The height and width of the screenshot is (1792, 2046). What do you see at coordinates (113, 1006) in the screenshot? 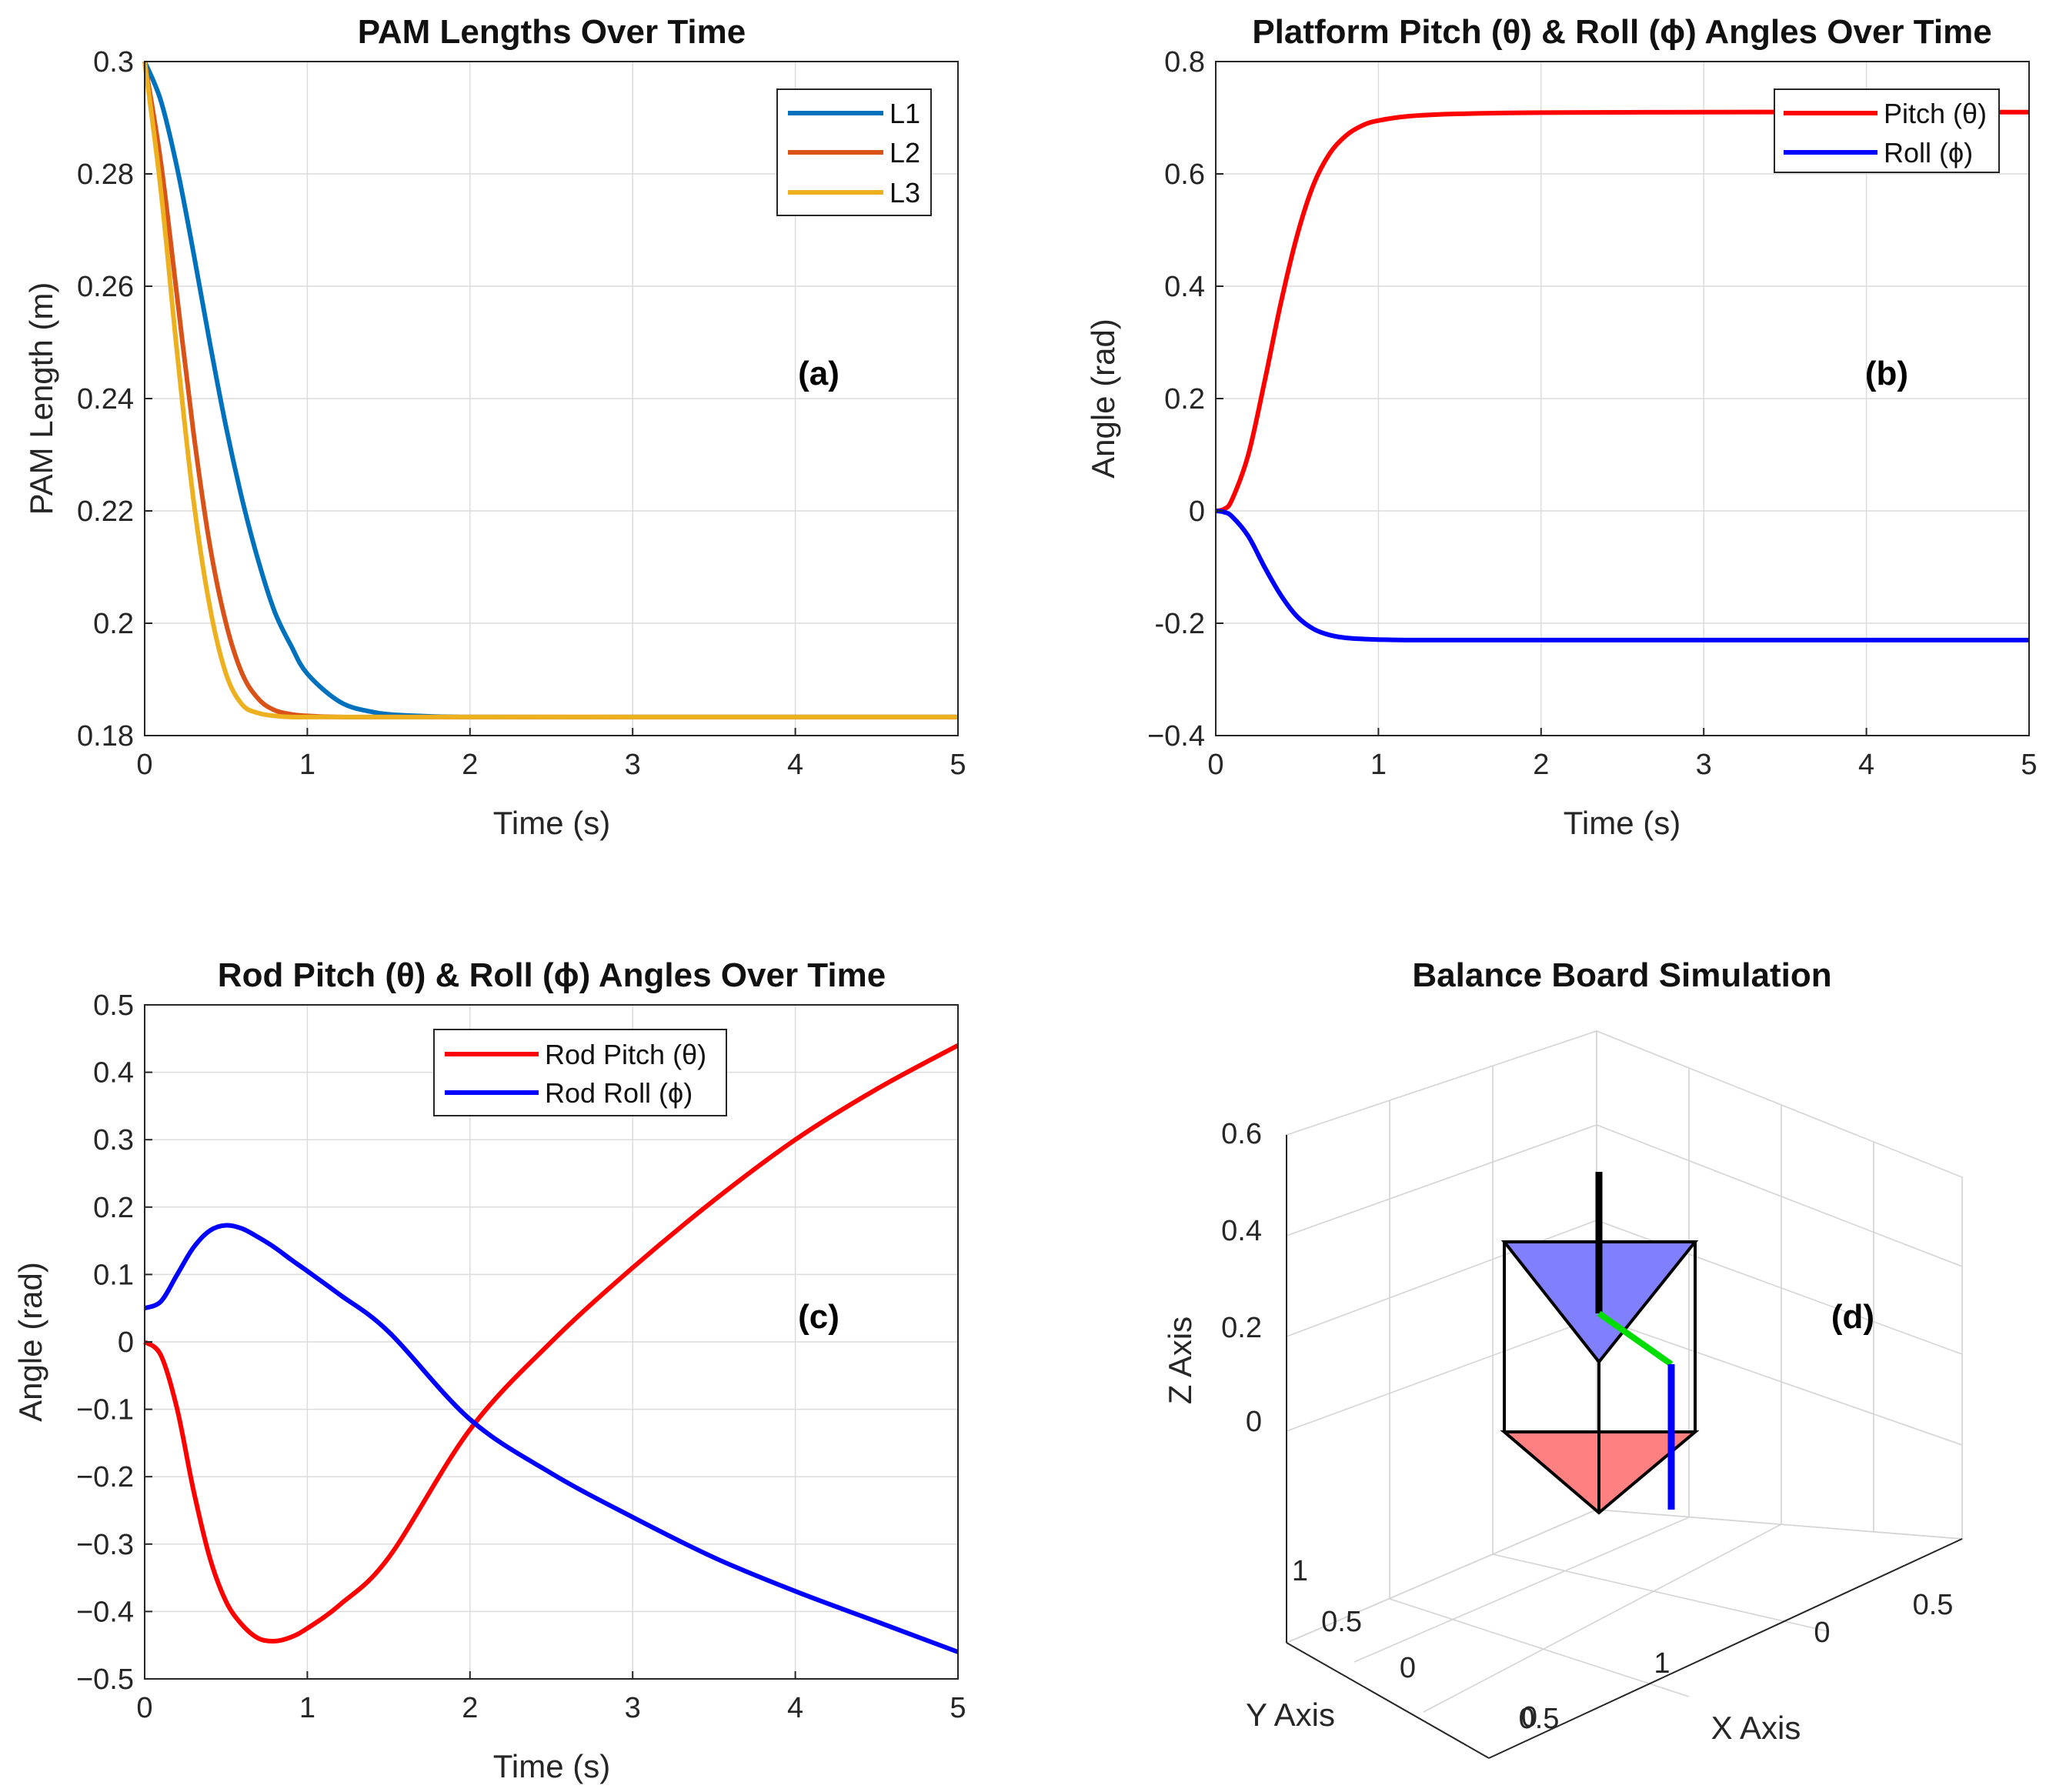
I see `y-tick-label: 0.5` at bounding box center [113, 1006].